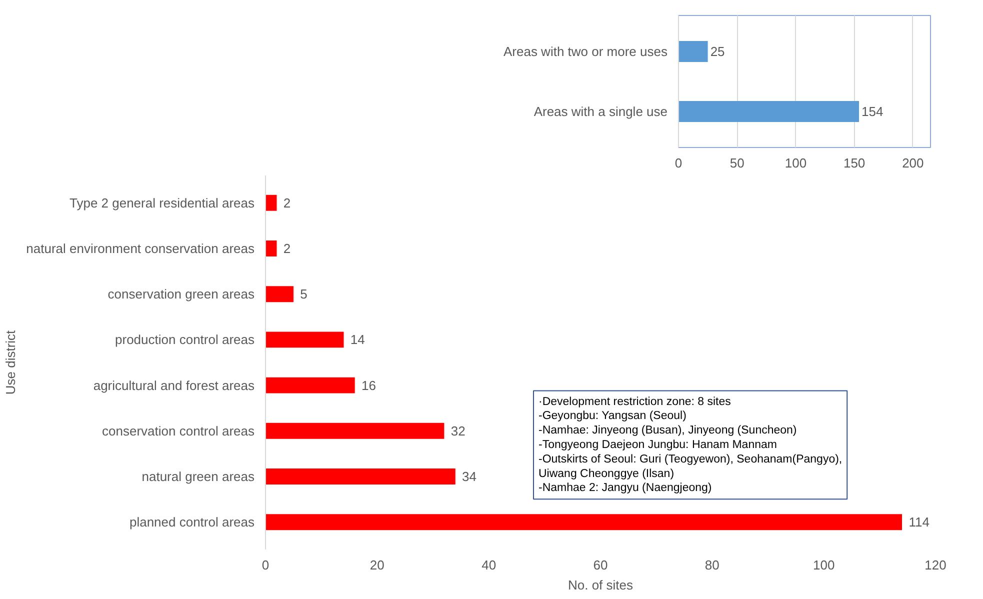  What do you see at coordinates (304, 294) in the screenshot?
I see `data-label: 5` at bounding box center [304, 294].